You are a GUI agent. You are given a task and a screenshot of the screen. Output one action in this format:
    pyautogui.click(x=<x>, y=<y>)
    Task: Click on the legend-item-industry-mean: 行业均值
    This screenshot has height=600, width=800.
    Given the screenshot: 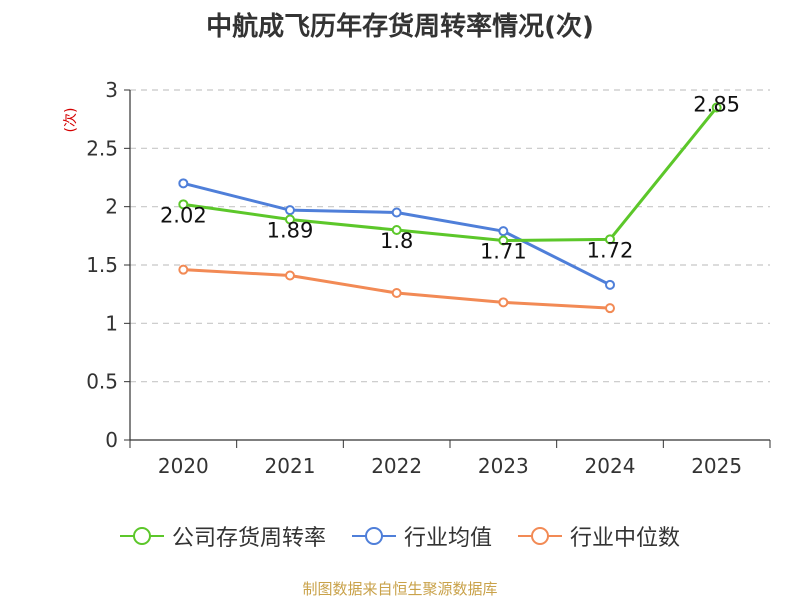 What is the action you would take?
    pyautogui.click(x=421, y=536)
    